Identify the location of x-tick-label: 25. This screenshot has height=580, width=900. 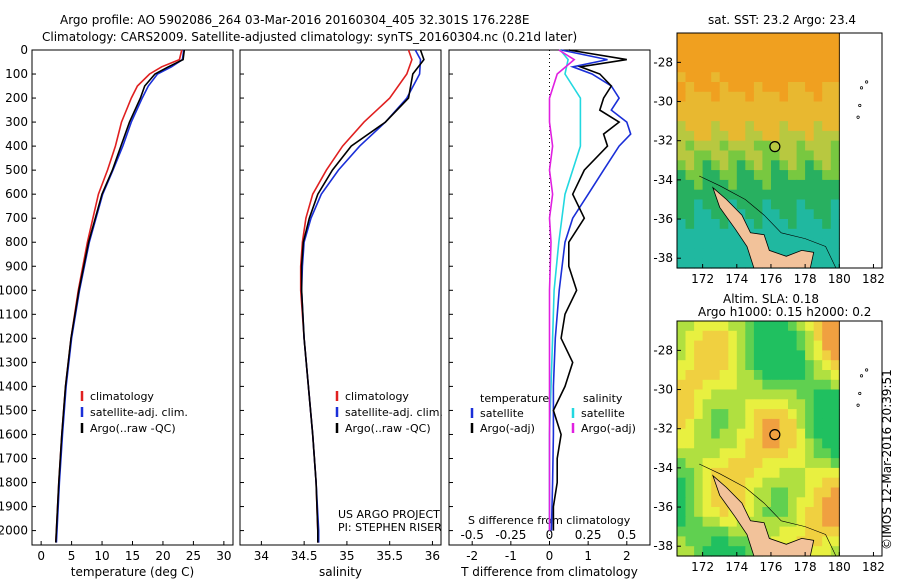
(193, 556).